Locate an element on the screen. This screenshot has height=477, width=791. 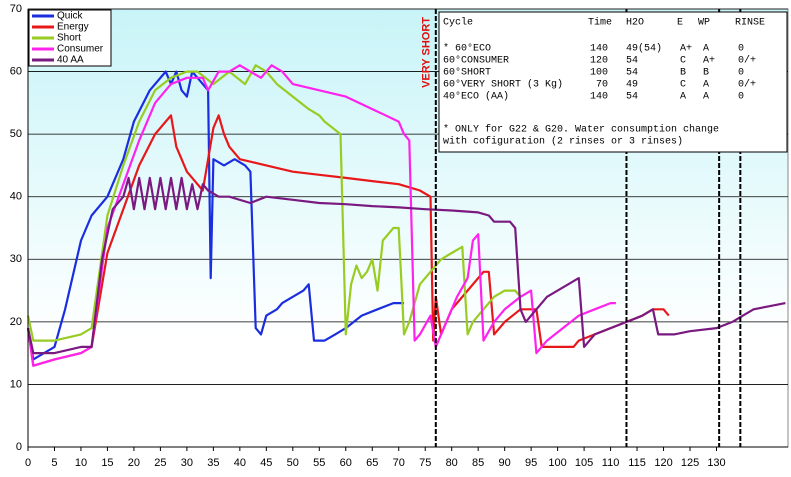
table-note: with cofiguration (2 rinses or 3 rinses) is located at coordinates (563, 142).